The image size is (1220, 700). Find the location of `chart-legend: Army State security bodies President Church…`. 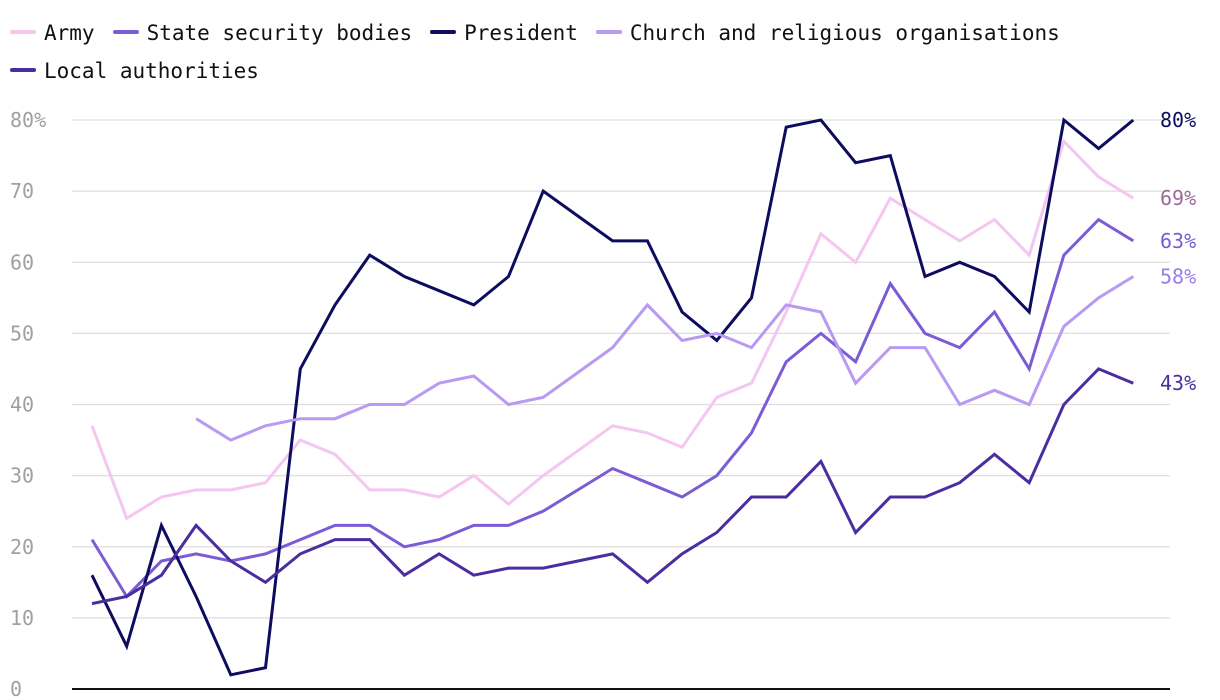

chart-legend: Army State security bodies President Church… is located at coordinates (610, 52).